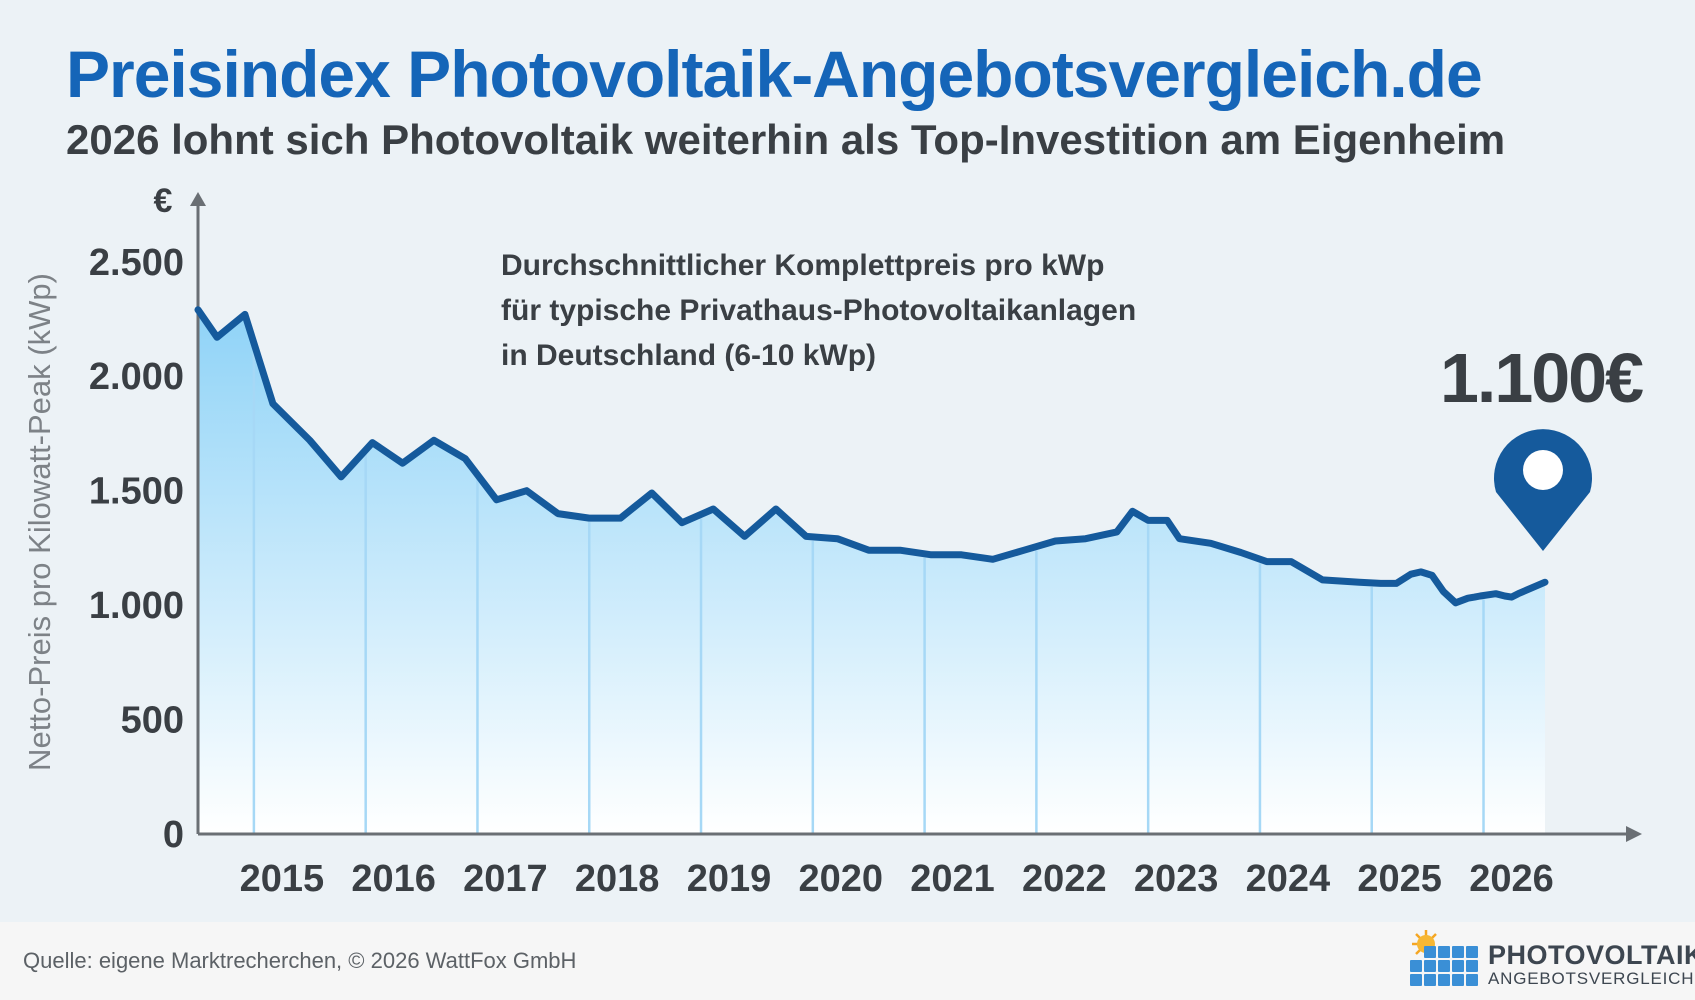  I want to click on x-axis-arrow, so click(1634, 834).